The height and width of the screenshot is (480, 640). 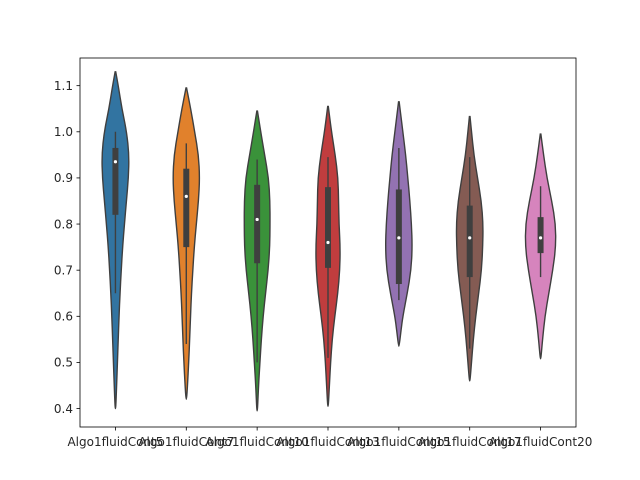 I want to click on y-tick-label: 0.5, so click(x=63, y=363).